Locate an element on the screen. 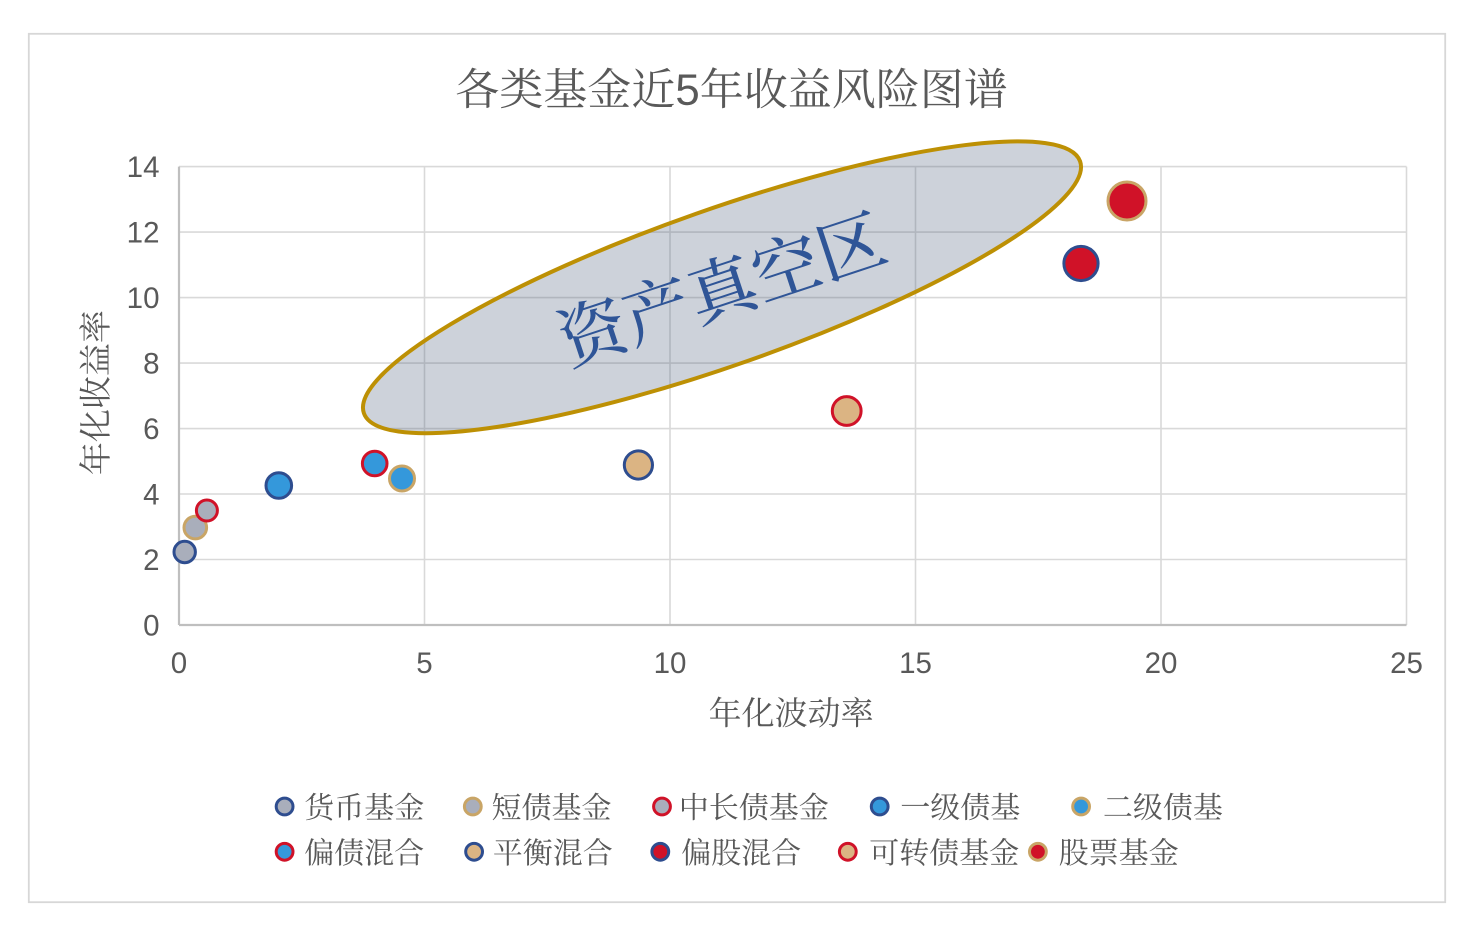 This screenshot has width=1474, height=926. svg-text: 14 is located at coordinates (143, 167).